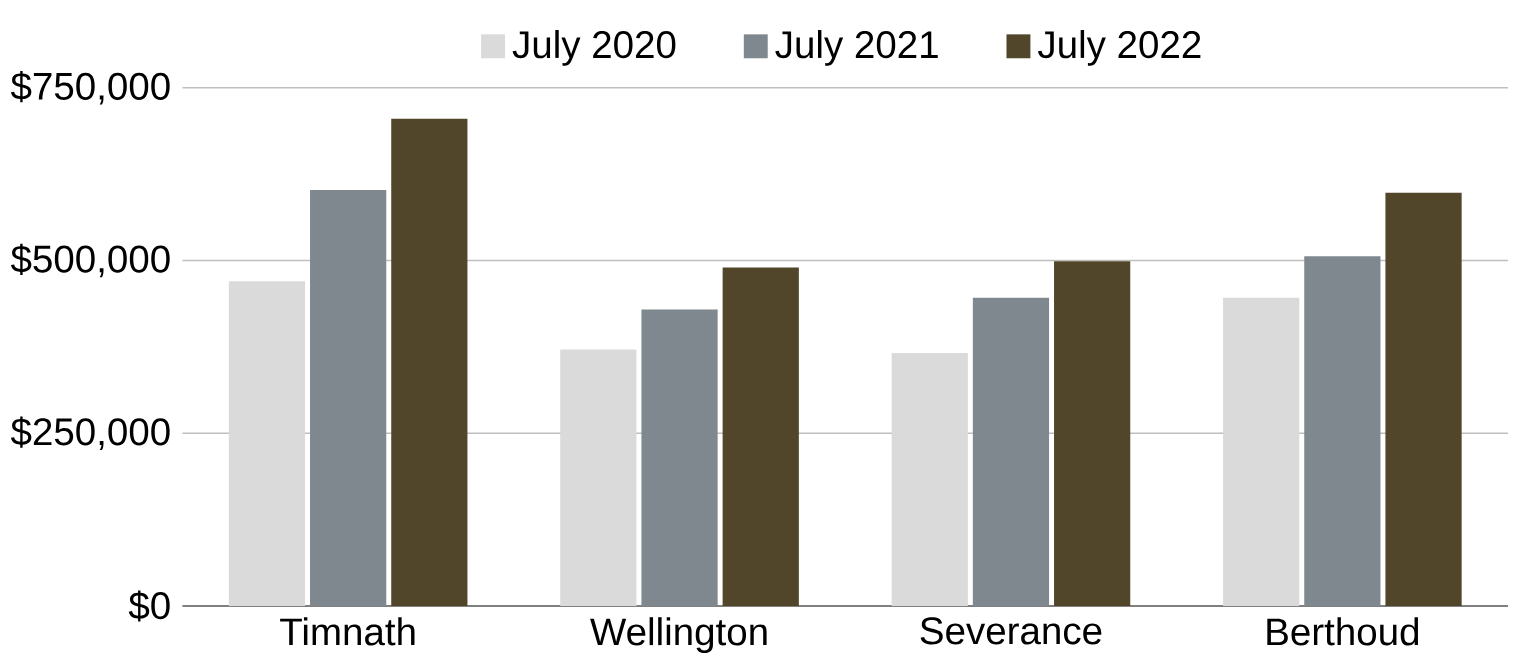 The width and height of the screenshot is (1520, 666). What do you see at coordinates (149, 606) in the screenshot?
I see `y-tick-label: $0` at bounding box center [149, 606].